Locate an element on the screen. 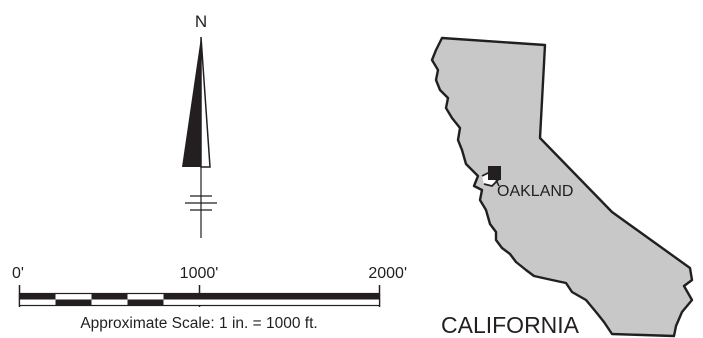 The height and width of the screenshot is (338, 703). scale-caption: Approximate Scale: 1 in. = 1000 ft. is located at coordinates (198, 323).